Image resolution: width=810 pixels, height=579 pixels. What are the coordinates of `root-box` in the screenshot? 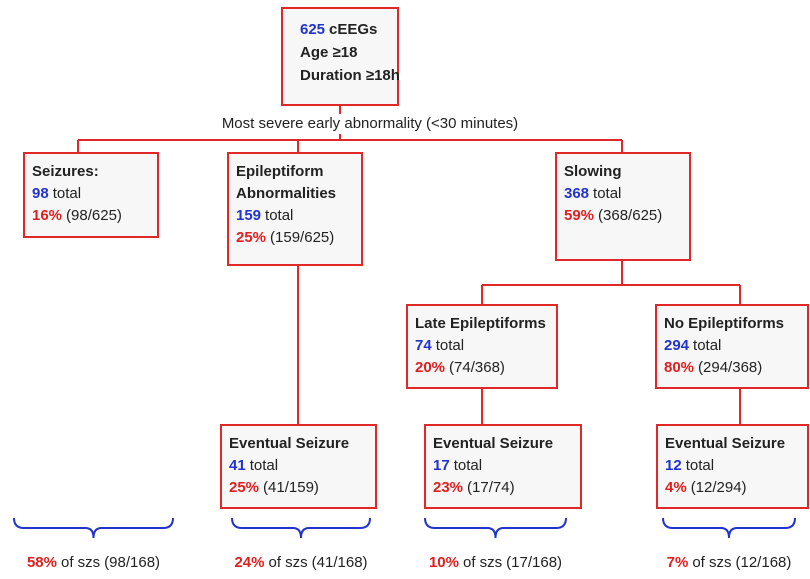 It's located at (340, 56).